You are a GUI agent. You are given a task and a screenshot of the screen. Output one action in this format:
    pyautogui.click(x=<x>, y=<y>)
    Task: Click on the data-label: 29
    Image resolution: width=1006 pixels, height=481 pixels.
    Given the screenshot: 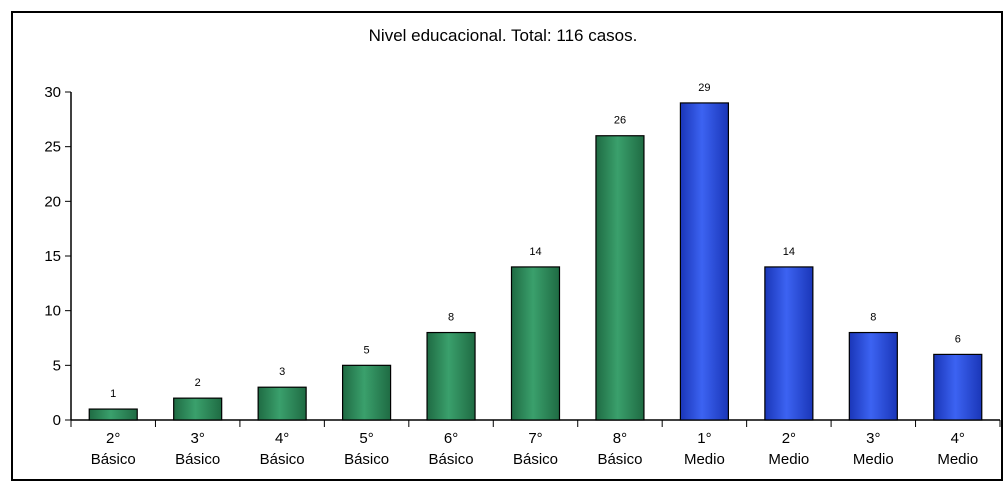 What is the action you would take?
    pyautogui.click(x=704, y=88)
    